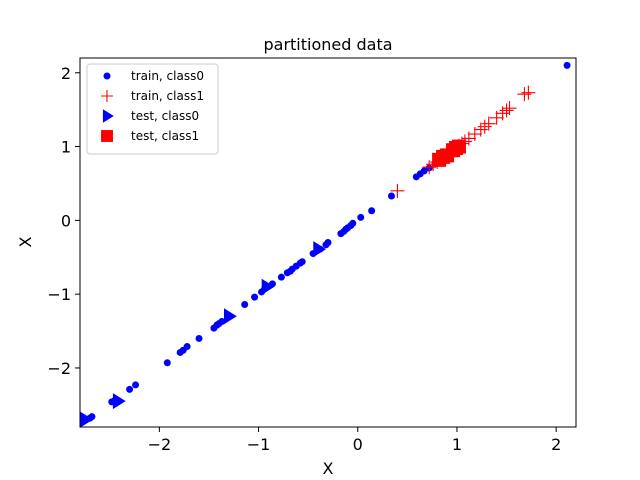 Image resolution: width=640 pixels, height=480 pixels. What do you see at coordinates (25, 241) in the screenshot?
I see `y-axis-label: X` at bounding box center [25, 241].